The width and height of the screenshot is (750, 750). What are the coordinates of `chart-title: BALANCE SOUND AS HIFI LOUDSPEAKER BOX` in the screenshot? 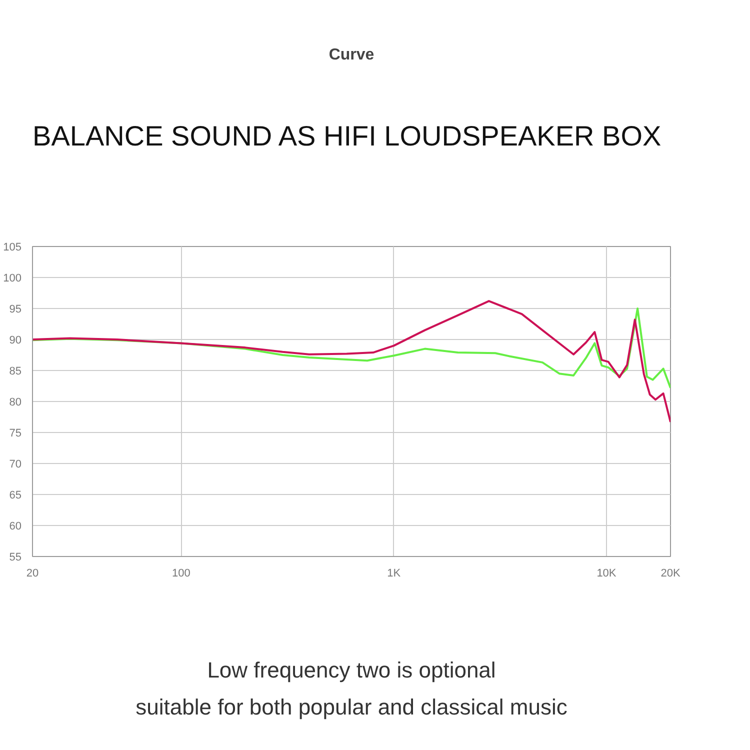 It's located at (347, 136).